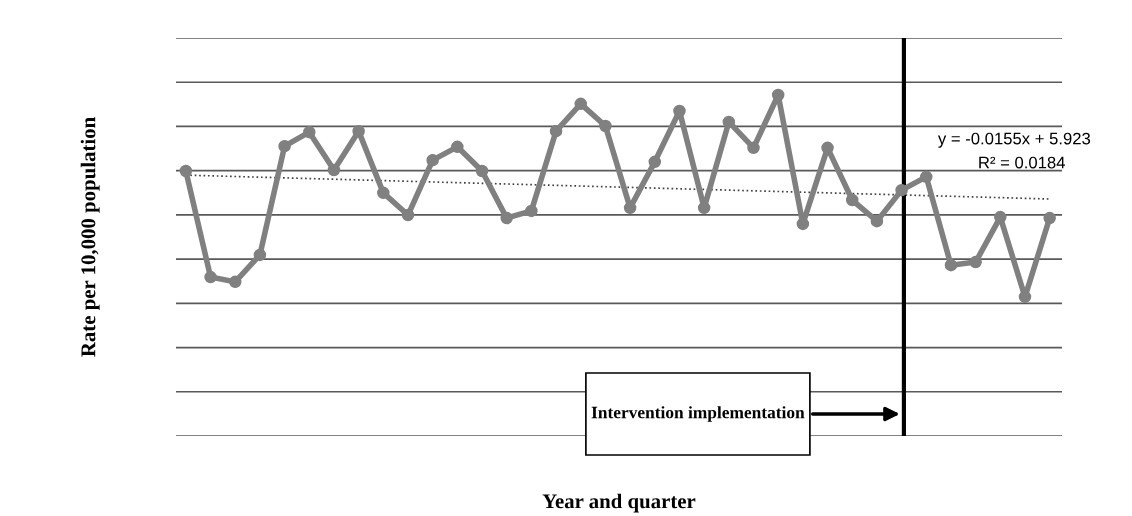 Image resolution: width=1132 pixels, height=516 pixels. Describe the element at coordinates (1022, 162) in the screenshot. I see `annotation: R² = 0.0184` at that location.